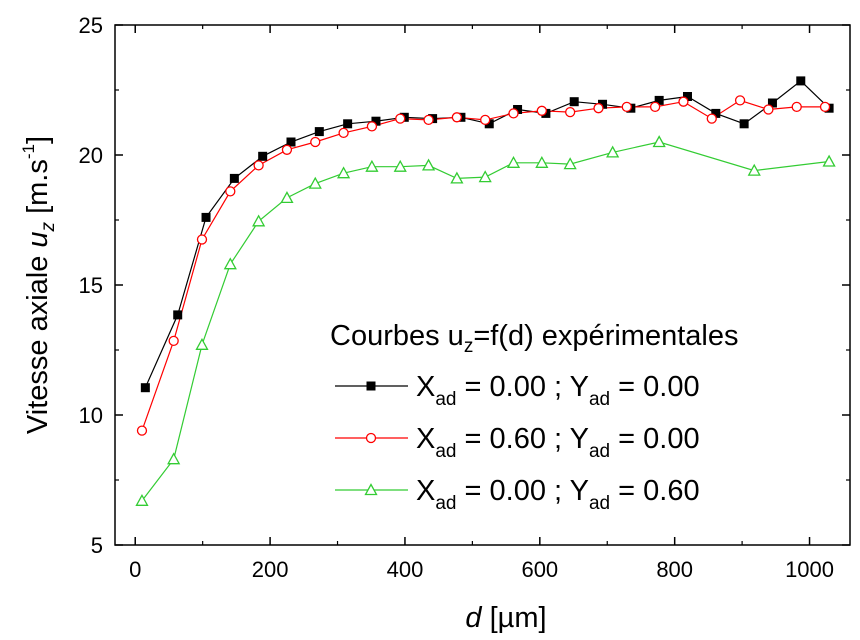 Image resolution: width=860 pixels, height=640 pixels. I want to click on y-tick-label: 15, so click(91, 285).